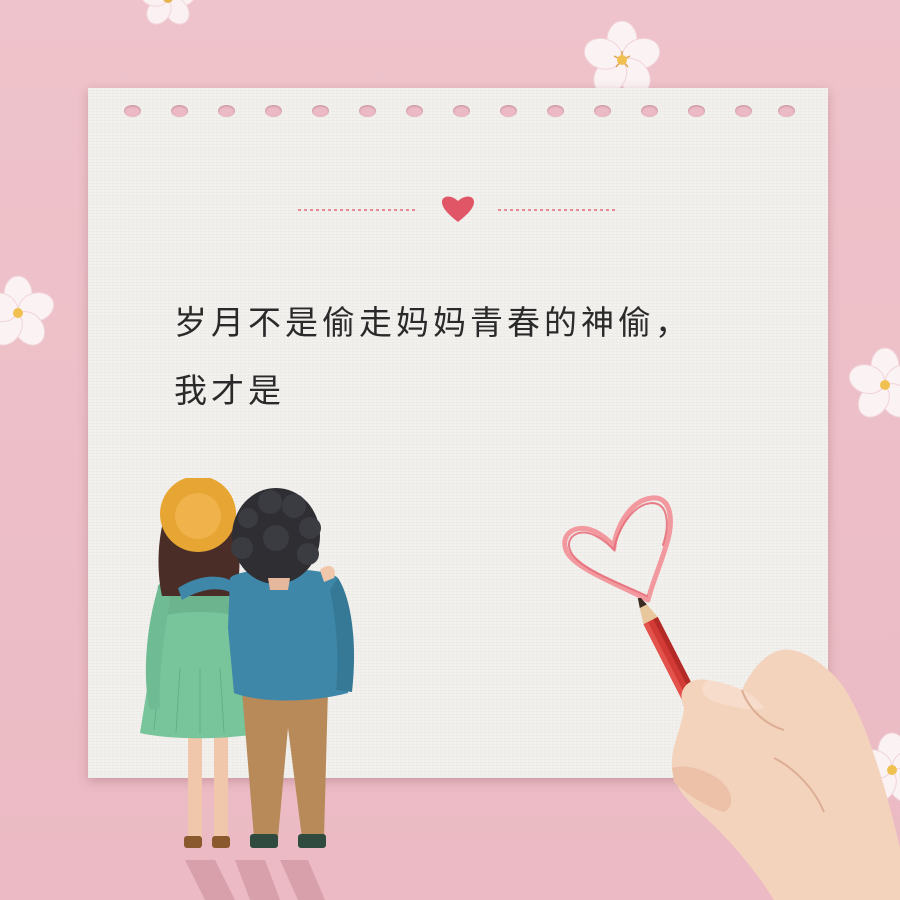  I want to click on heart-icon, so click(458, 209).